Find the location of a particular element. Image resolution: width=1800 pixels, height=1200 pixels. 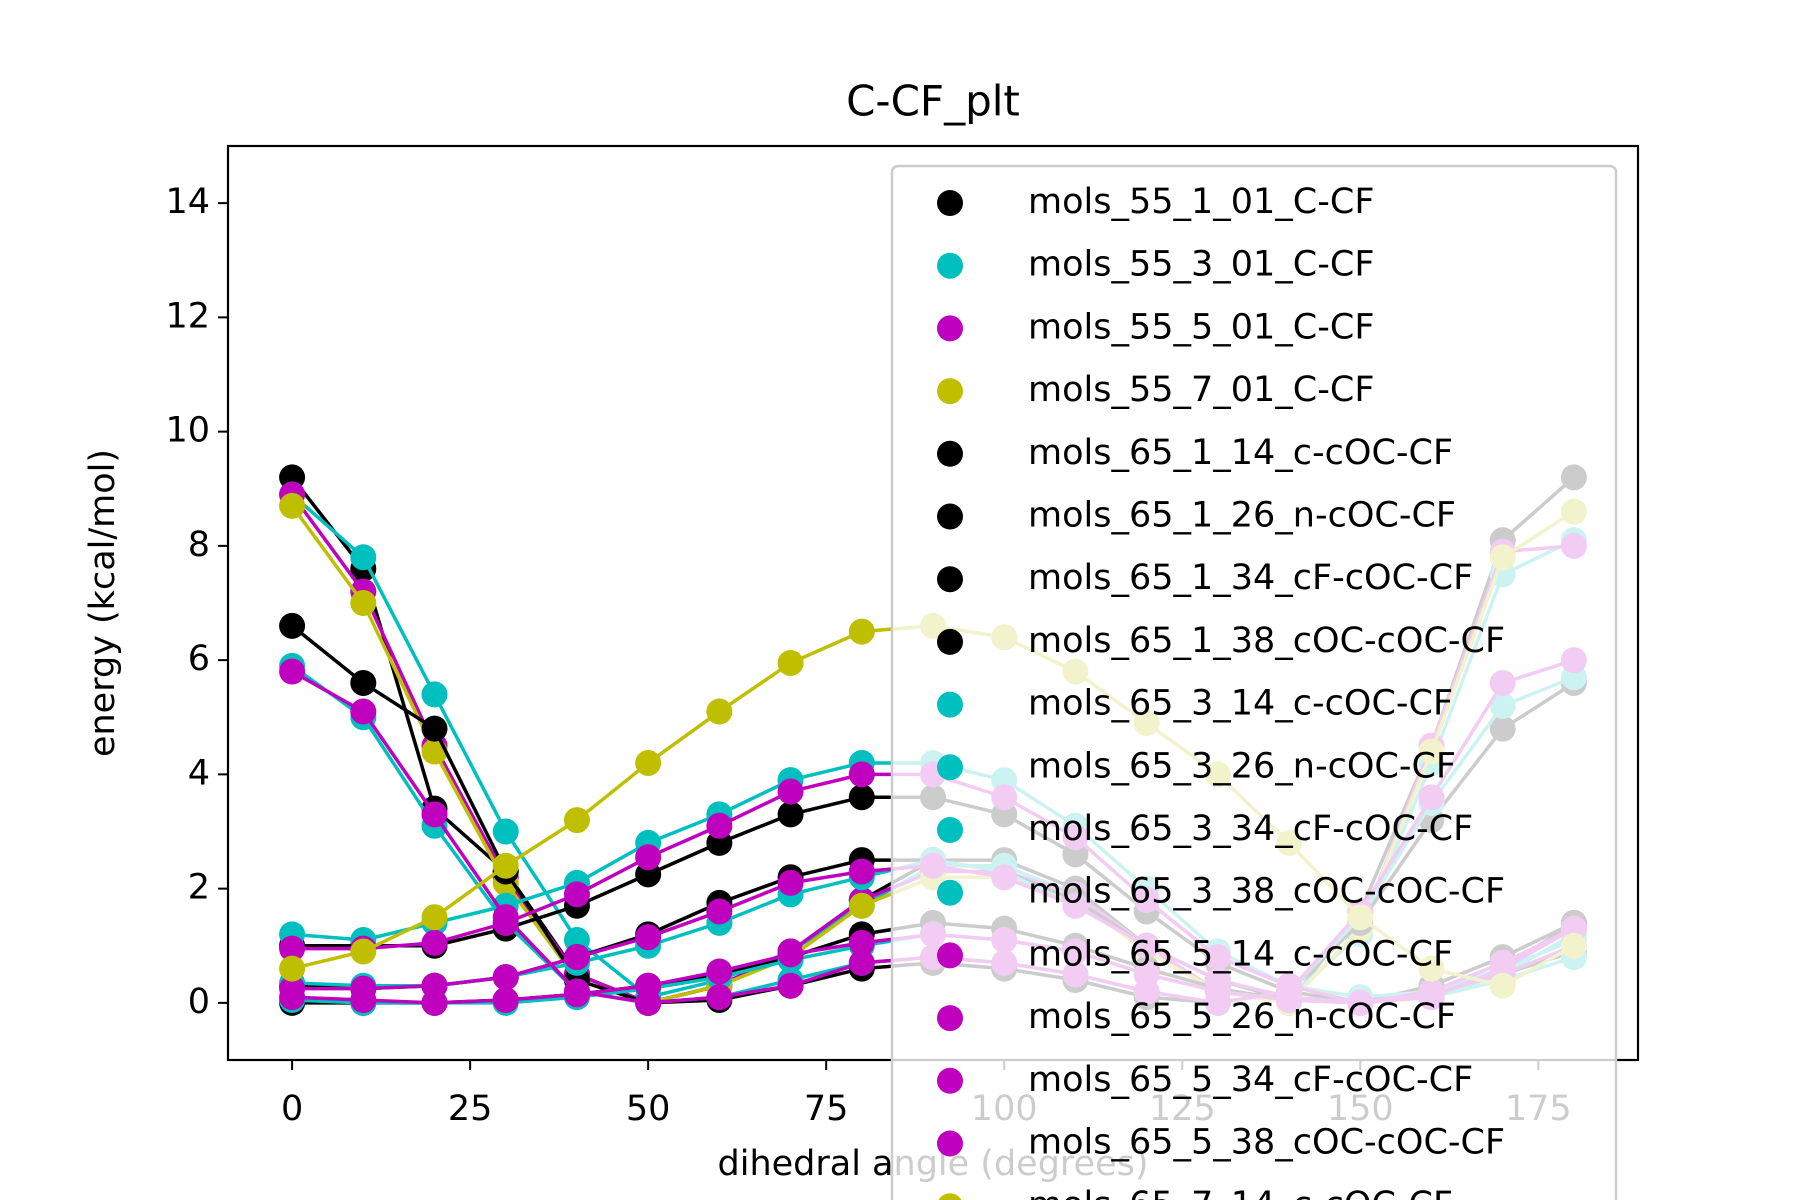

legend-label: mols_65_1_26_n-cOC-CF is located at coordinates (1242, 516).